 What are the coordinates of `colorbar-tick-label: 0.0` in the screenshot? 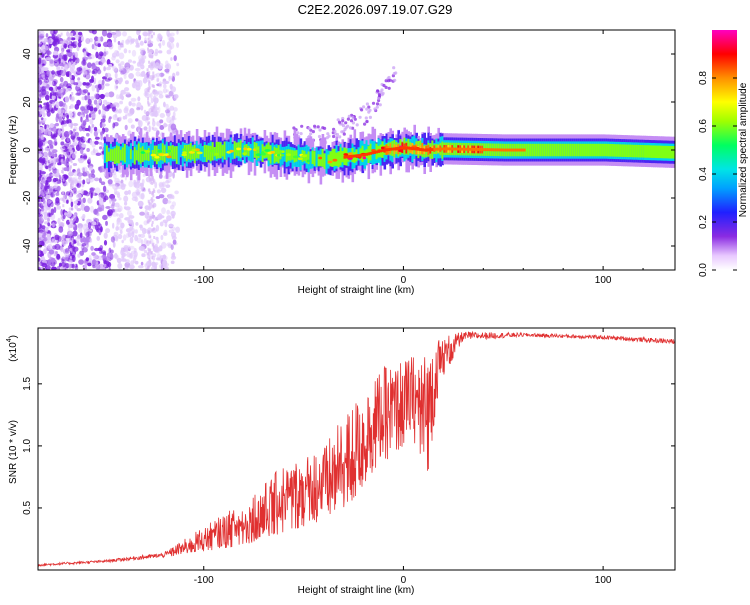 It's located at (703, 270).